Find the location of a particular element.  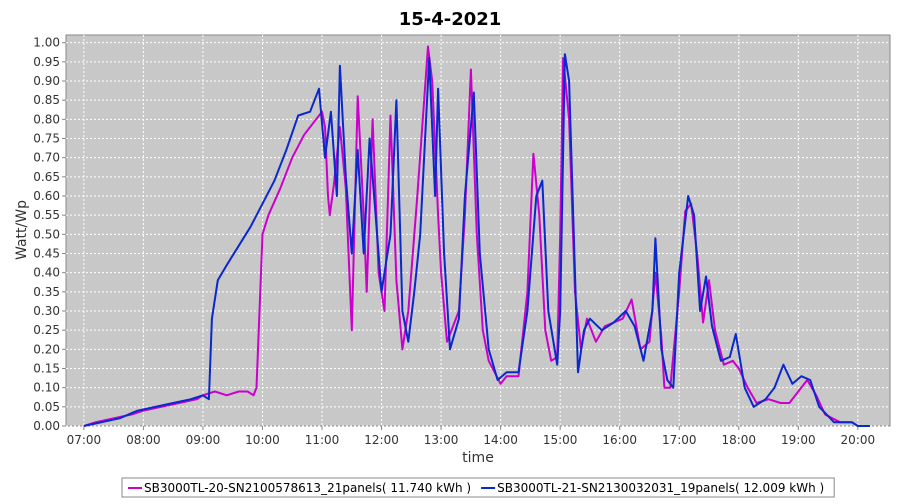

y-tick-label: 0.40 is located at coordinates (46, 273).